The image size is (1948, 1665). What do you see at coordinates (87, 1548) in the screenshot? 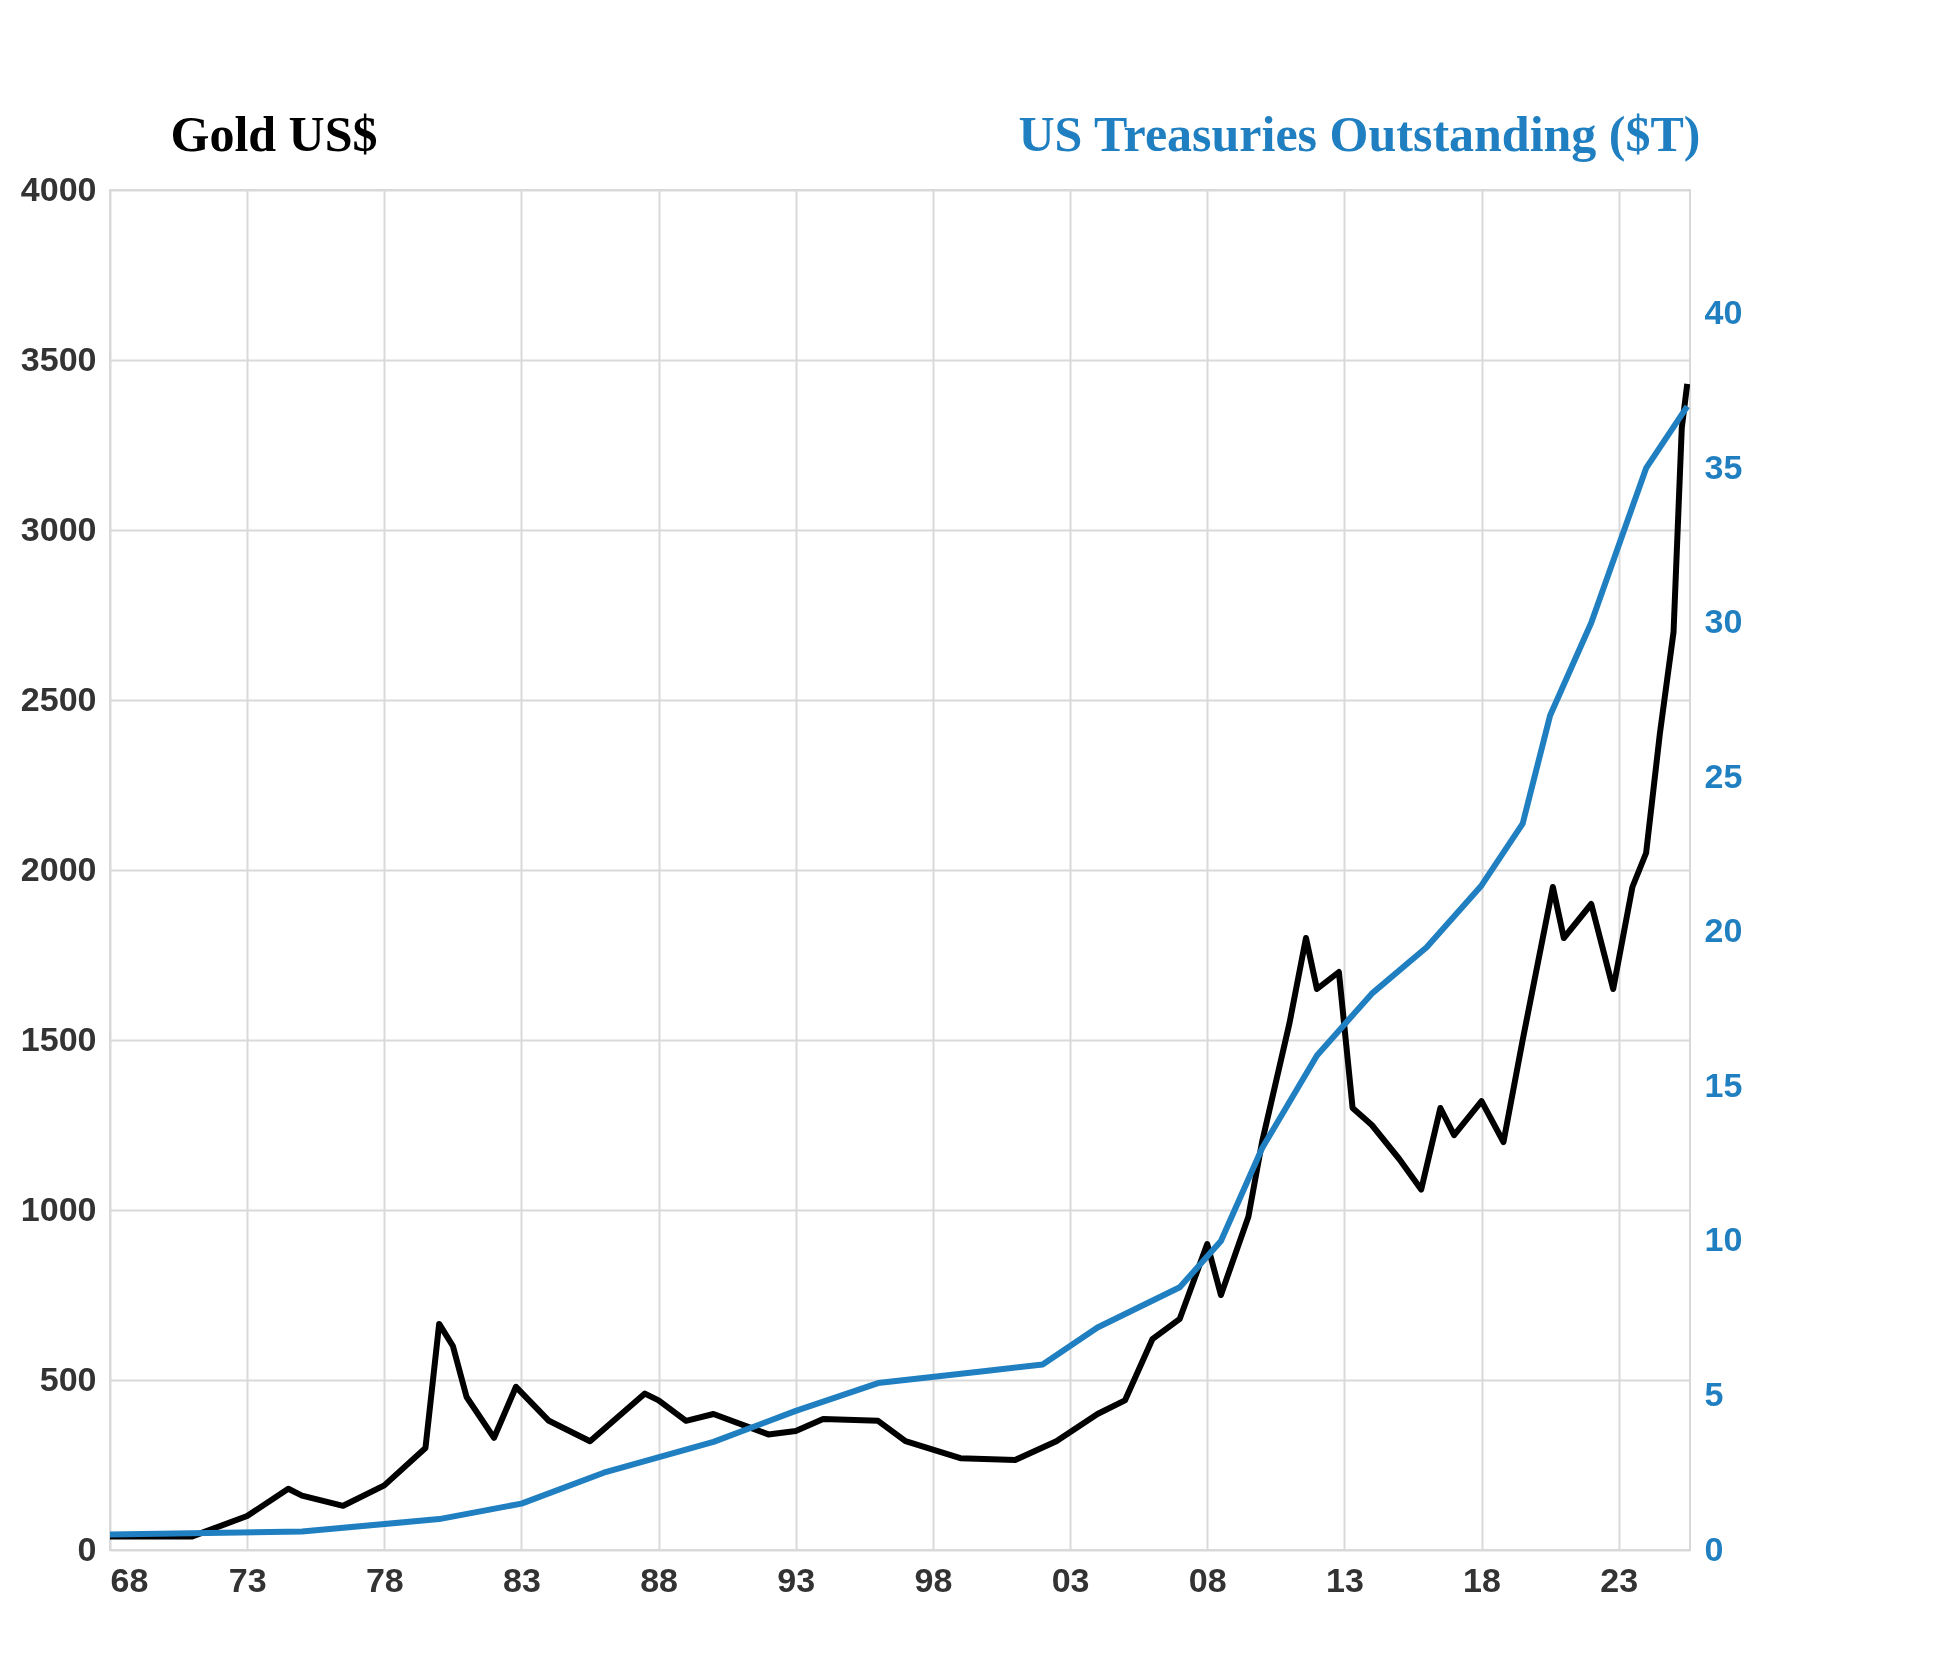
I see `y-tick-label: 0` at bounding box center [87, 1548].